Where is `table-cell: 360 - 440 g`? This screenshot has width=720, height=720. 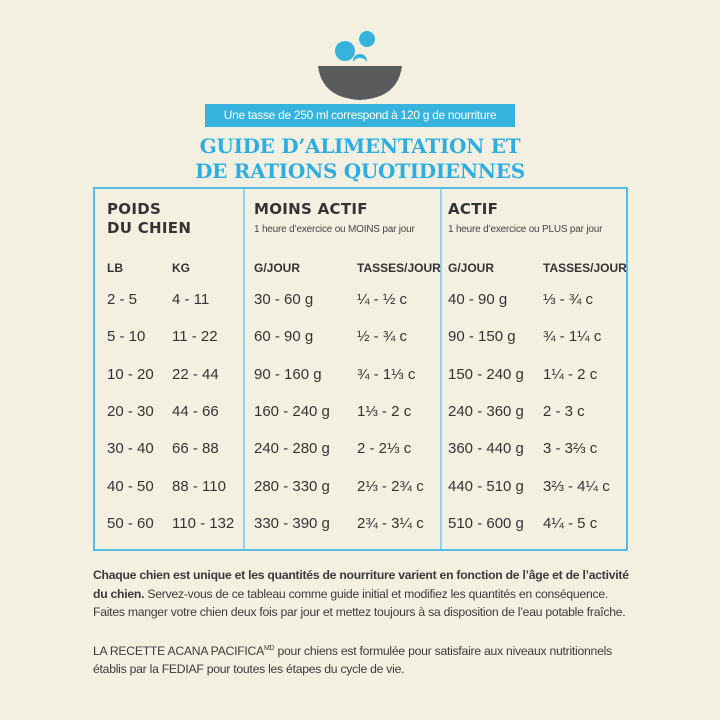
table-cell: 360 - 440 g is located at coordinates (486, 449).